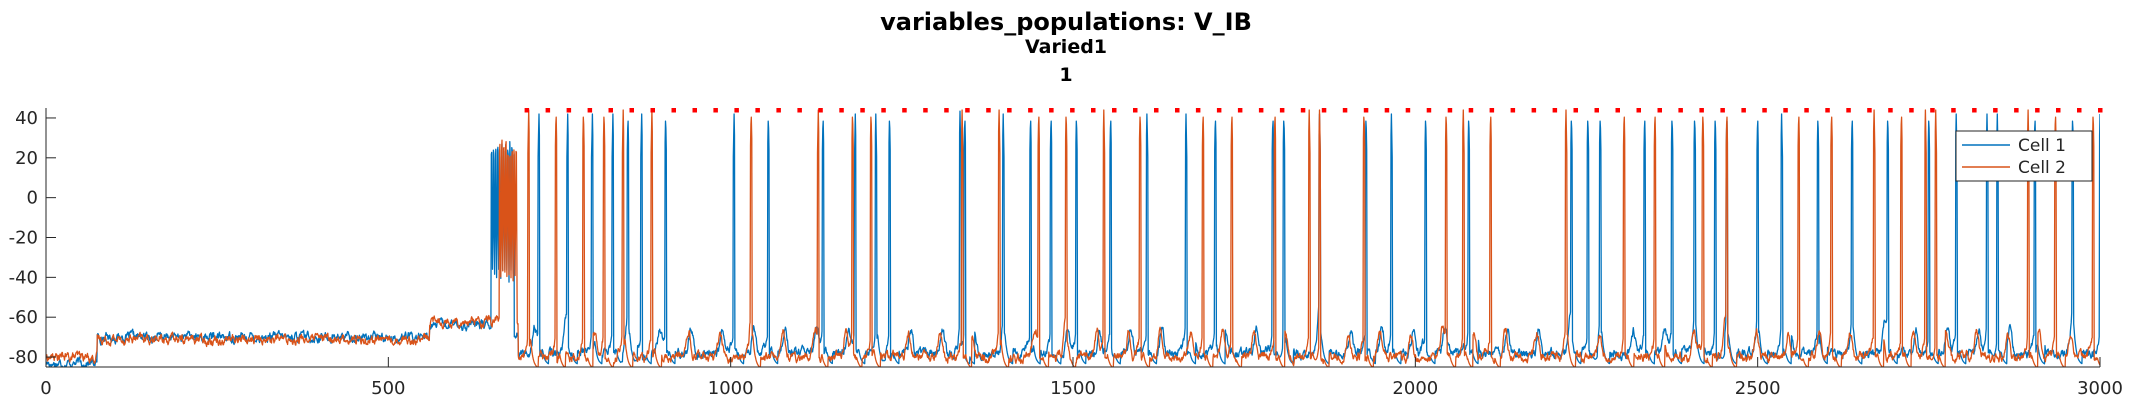  I want to click on y-tick-label: 20, so click(26, 158).